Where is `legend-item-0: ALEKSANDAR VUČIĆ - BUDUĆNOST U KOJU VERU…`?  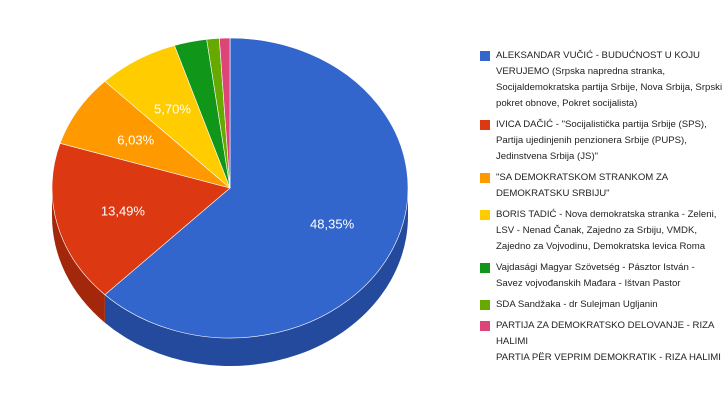
legend-item-0: ALEKSANDAR VUČIĆ - BUDUĆNOST U KOJU VERU… is located at coordinates (601, 80).